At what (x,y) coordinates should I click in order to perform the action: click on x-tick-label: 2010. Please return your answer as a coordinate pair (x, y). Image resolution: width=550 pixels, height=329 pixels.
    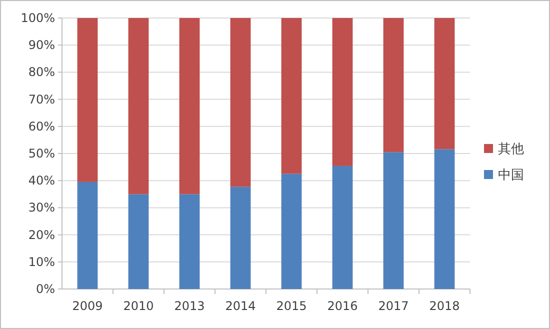
    Looking at the image, I should click on (138, 306).